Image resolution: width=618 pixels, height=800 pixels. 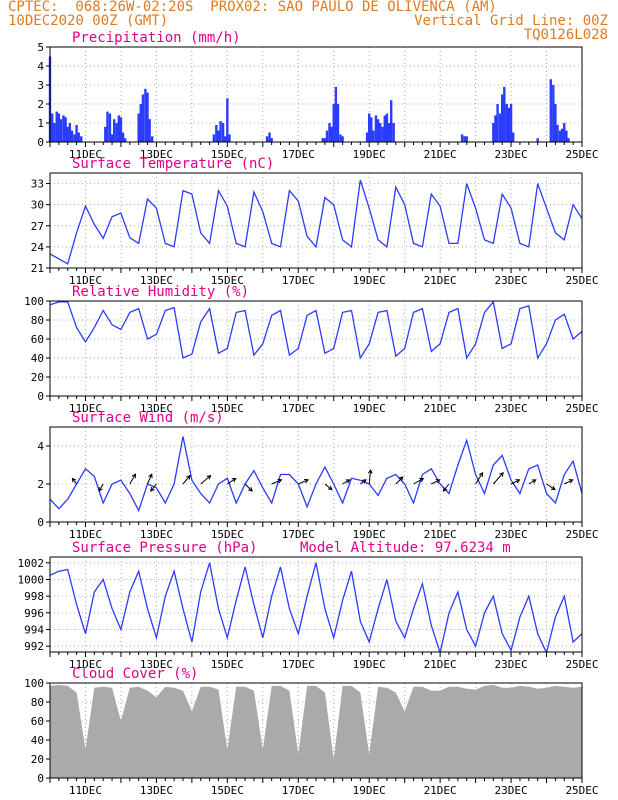 I want to click on panel-title: Precipitation (mm/h), so click(x=156, y=38).